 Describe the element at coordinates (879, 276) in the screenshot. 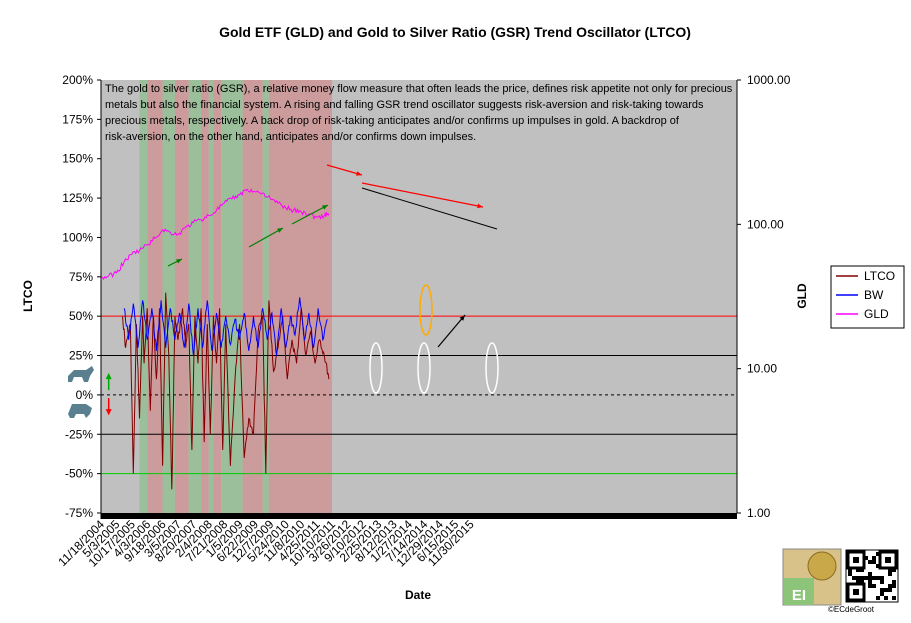

I see `legend-label-ltco: LTCO` at that location.